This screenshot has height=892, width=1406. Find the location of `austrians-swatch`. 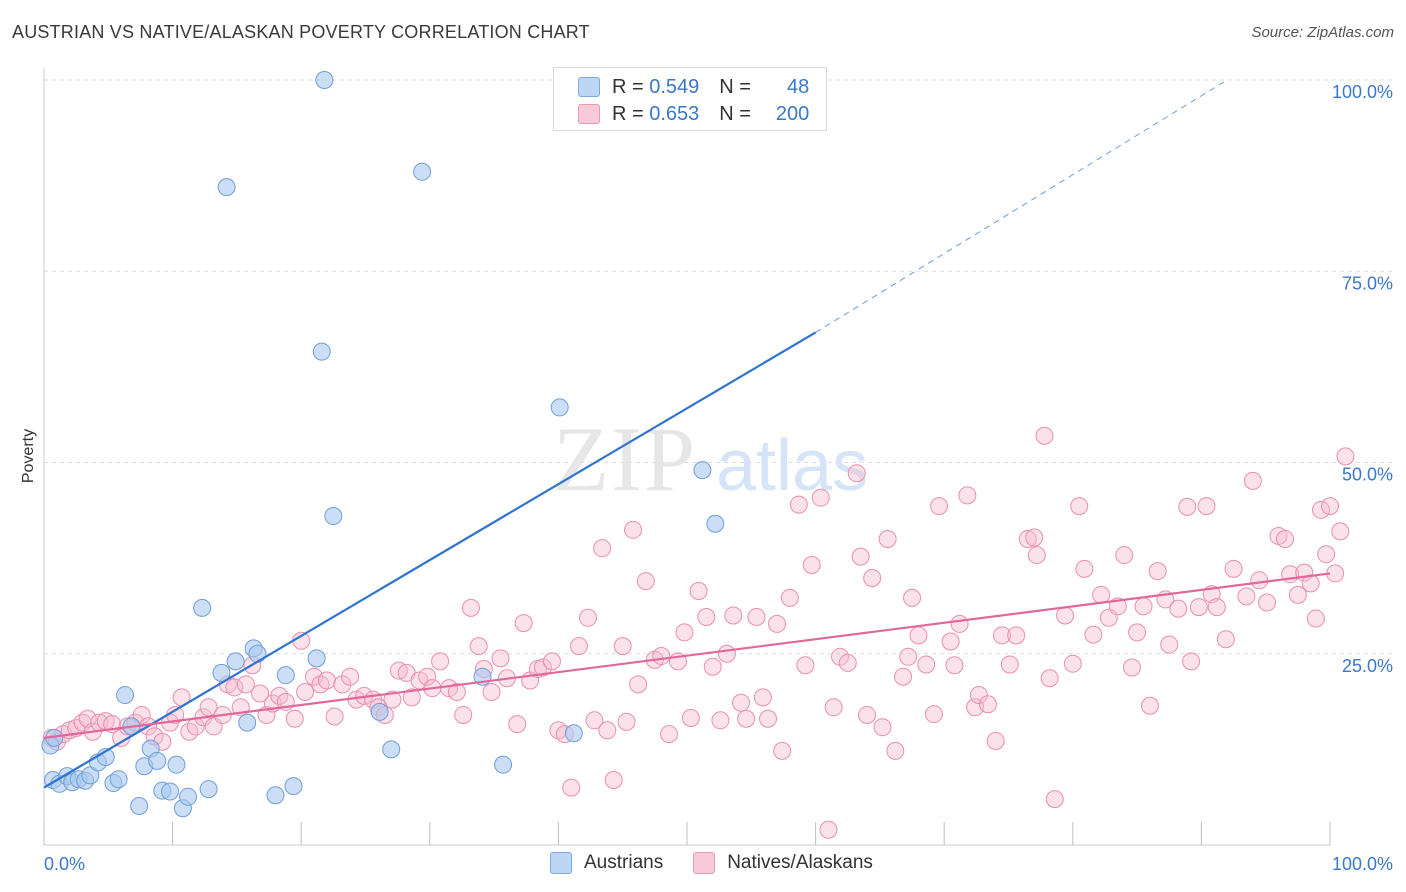

austrians-swatch is located at coordinates (589, 87).